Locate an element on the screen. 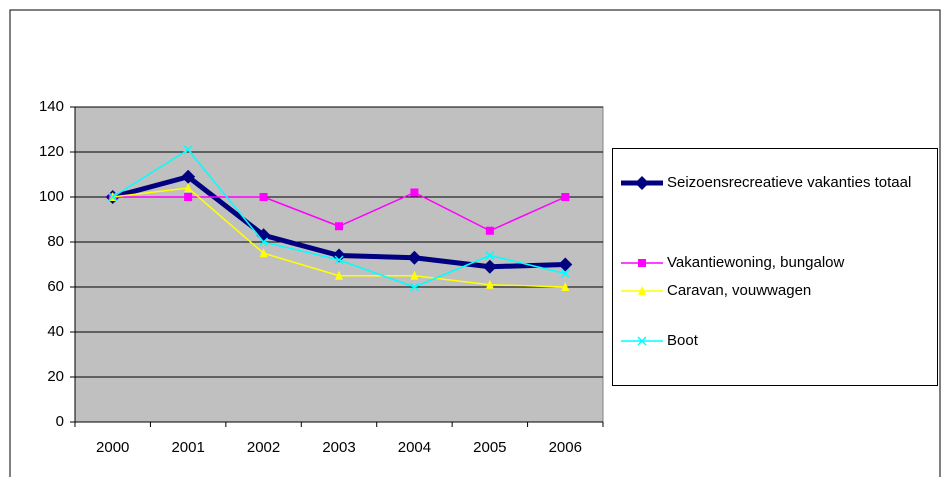 The width and height of the screenshot is (942, 477). y-tick-label: 100 is located at coordinates (51, 196).